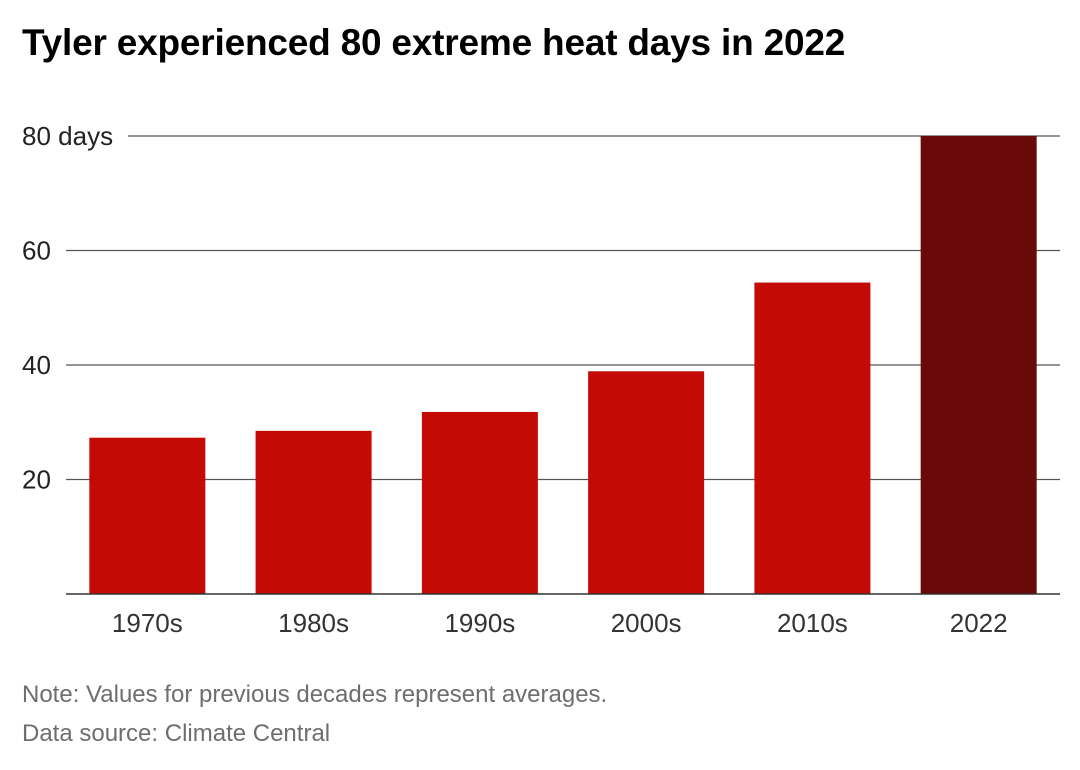 The width and height of the screenshot is (1080, 770). I want to click on data-source: Data source: Climate Central, so click(176, 733).